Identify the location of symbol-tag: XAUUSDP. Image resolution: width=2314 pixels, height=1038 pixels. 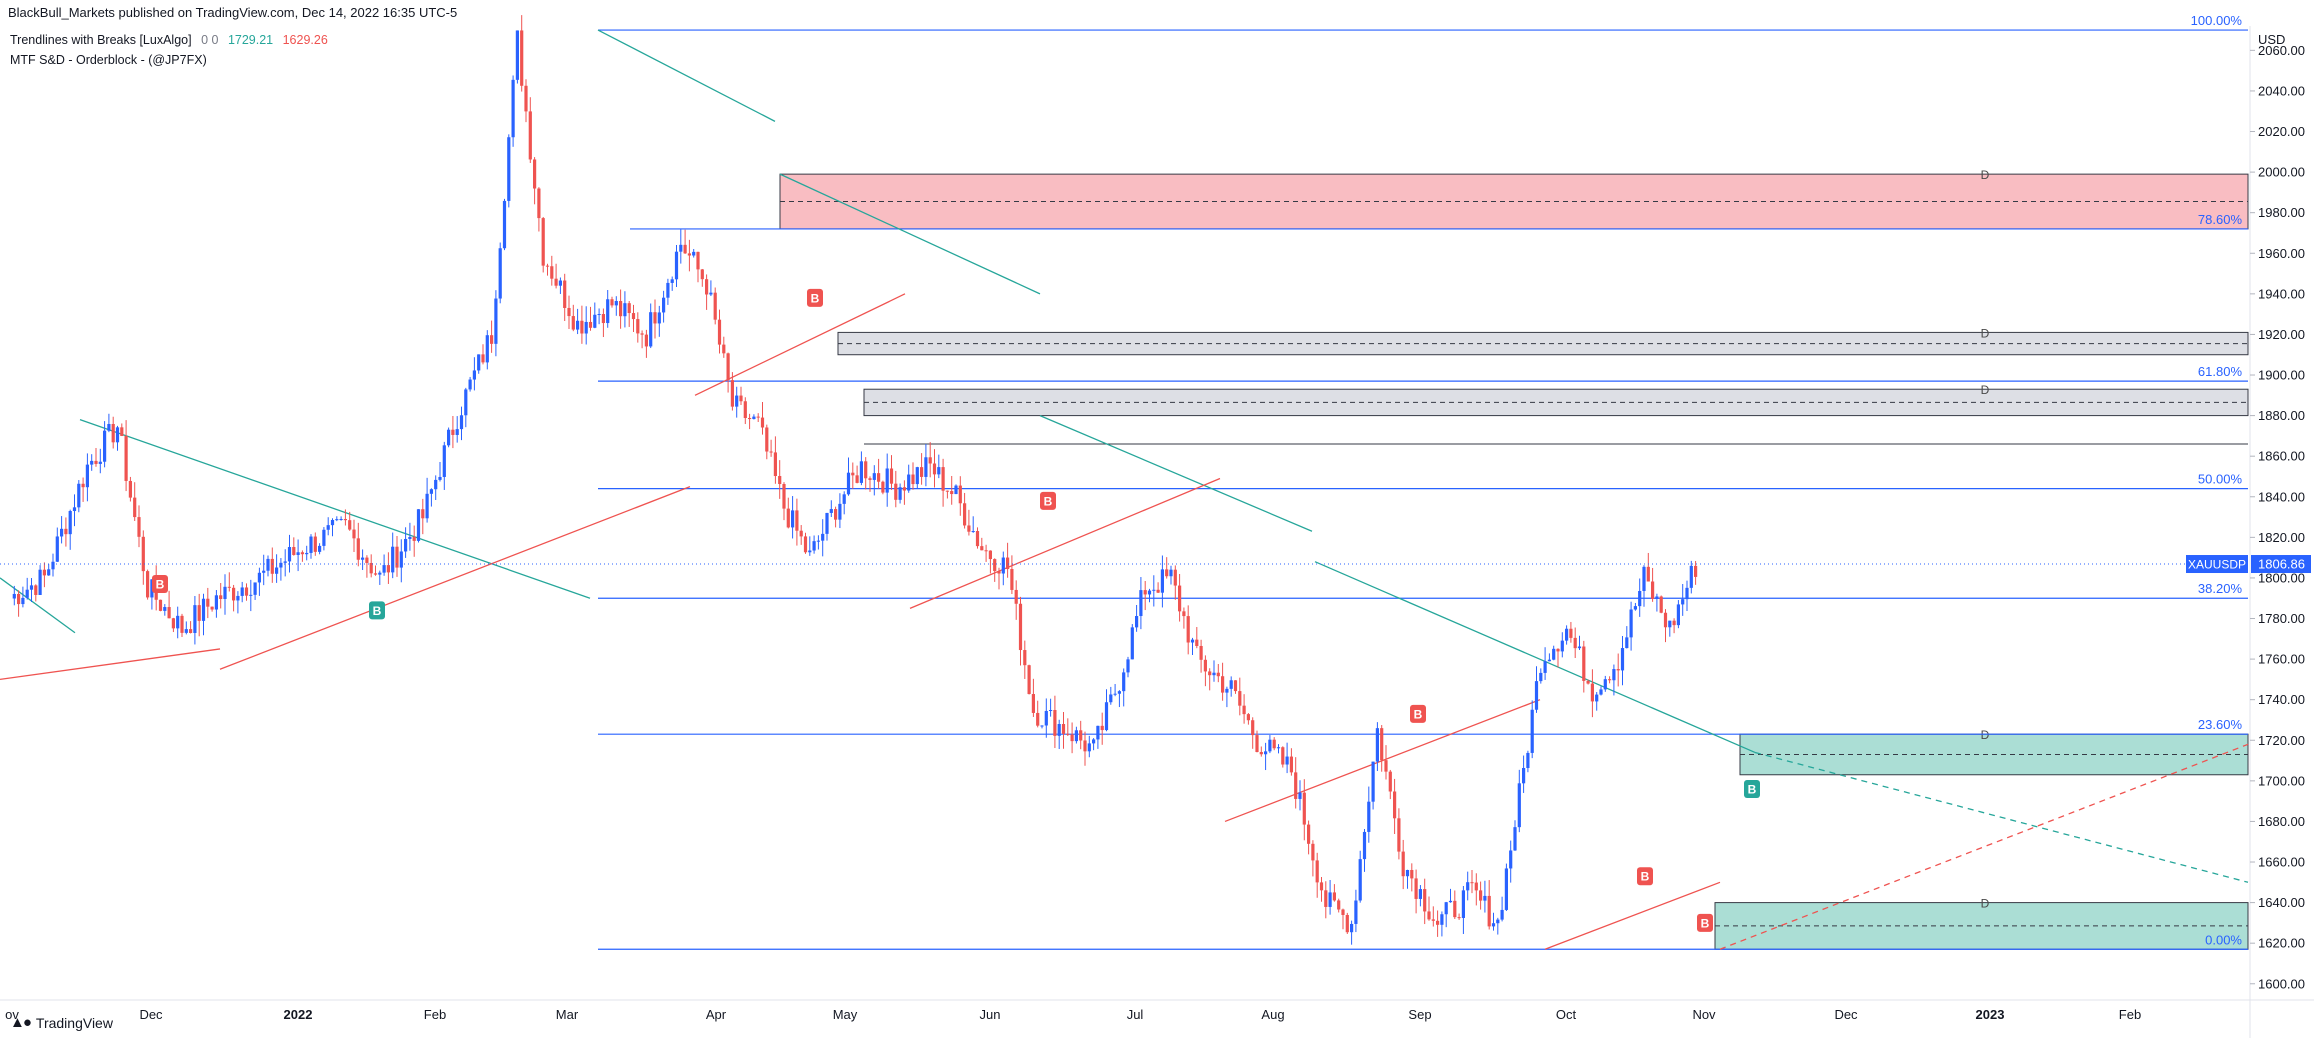
(2217, 565).